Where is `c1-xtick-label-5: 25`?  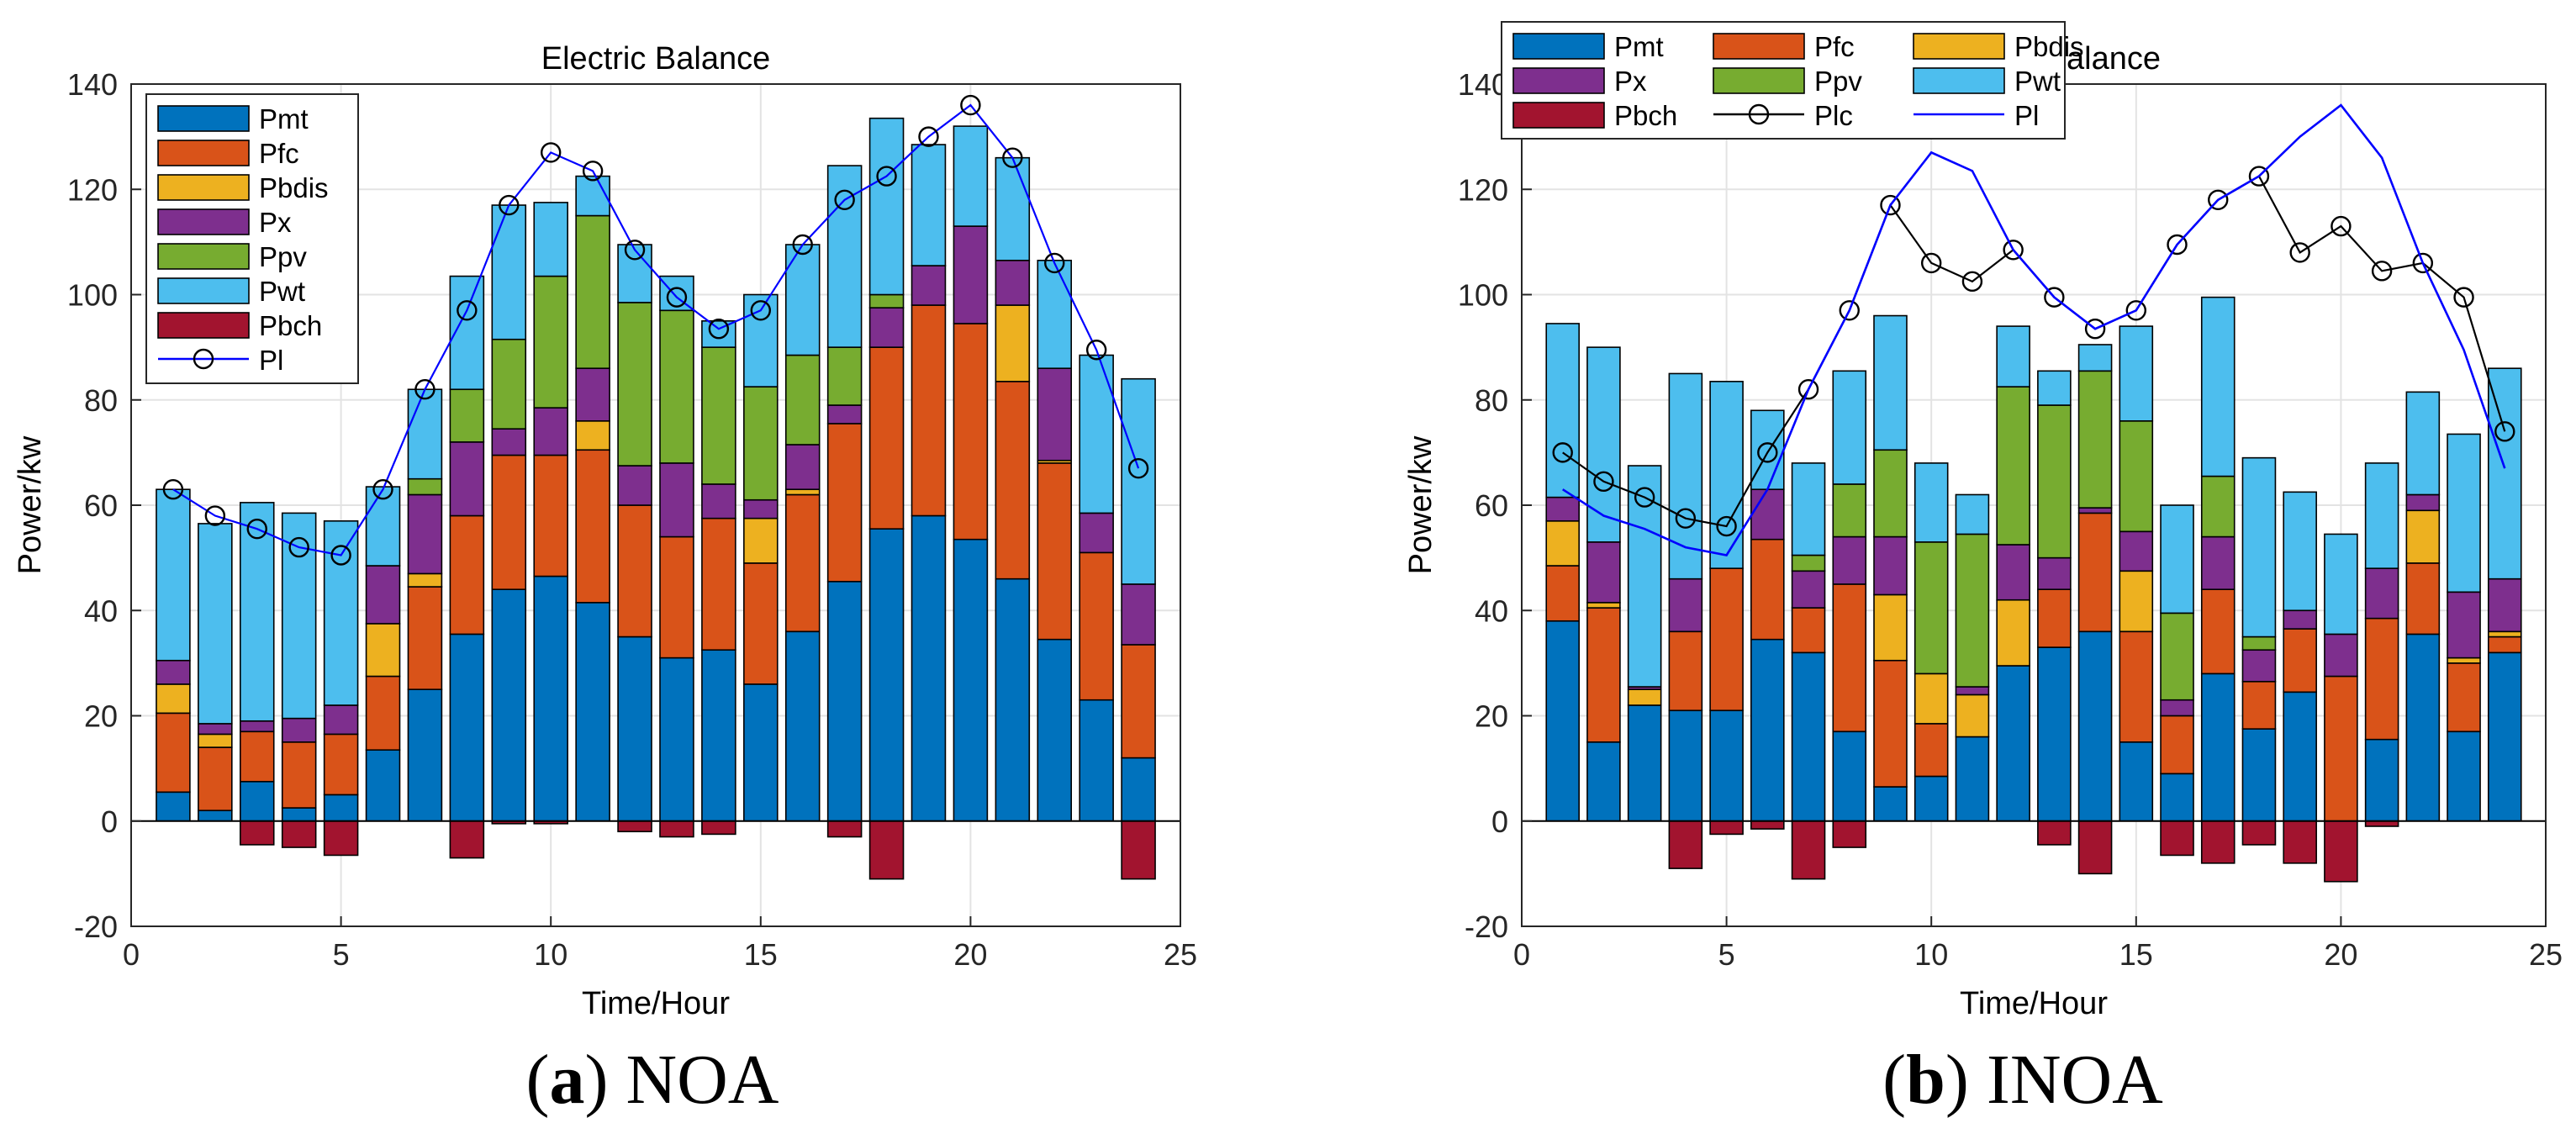 c1-xtick-label-5: 25 is located at coordinates (2546, 955).